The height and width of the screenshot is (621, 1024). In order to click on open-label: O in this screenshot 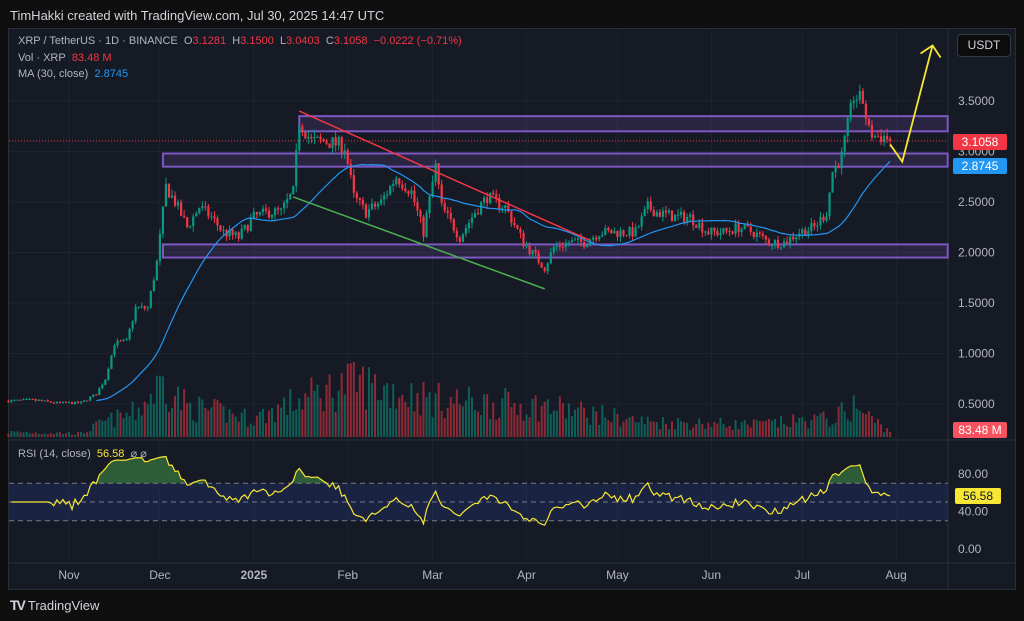, I will do `click(188, 41)`.